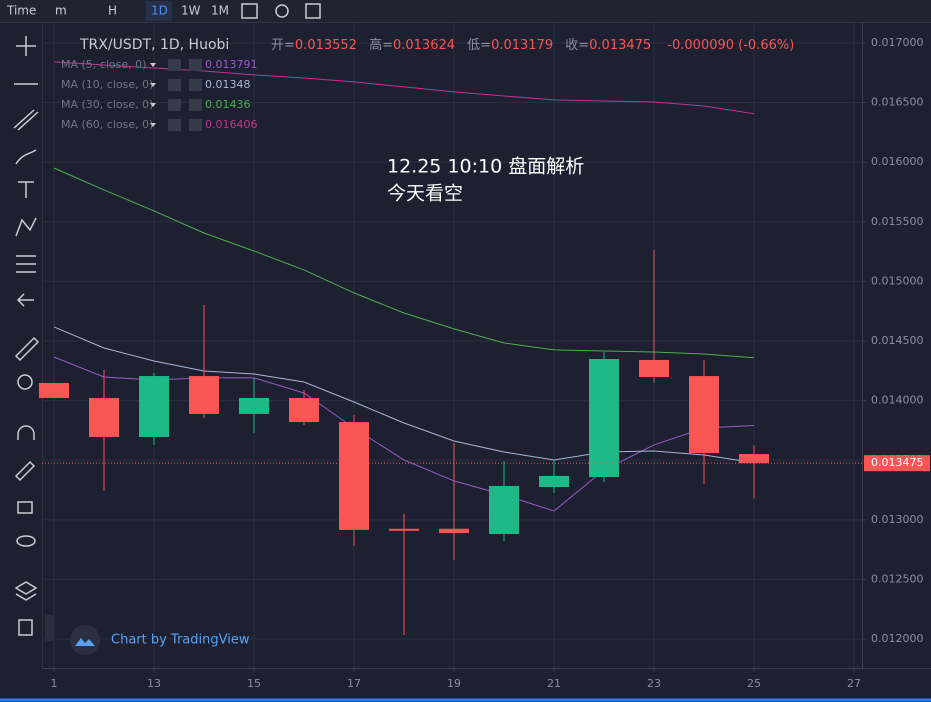 The height and width of the screenshot is (702, 931). I want to click on ohlc-value: 0.013624, so click(424, 45).